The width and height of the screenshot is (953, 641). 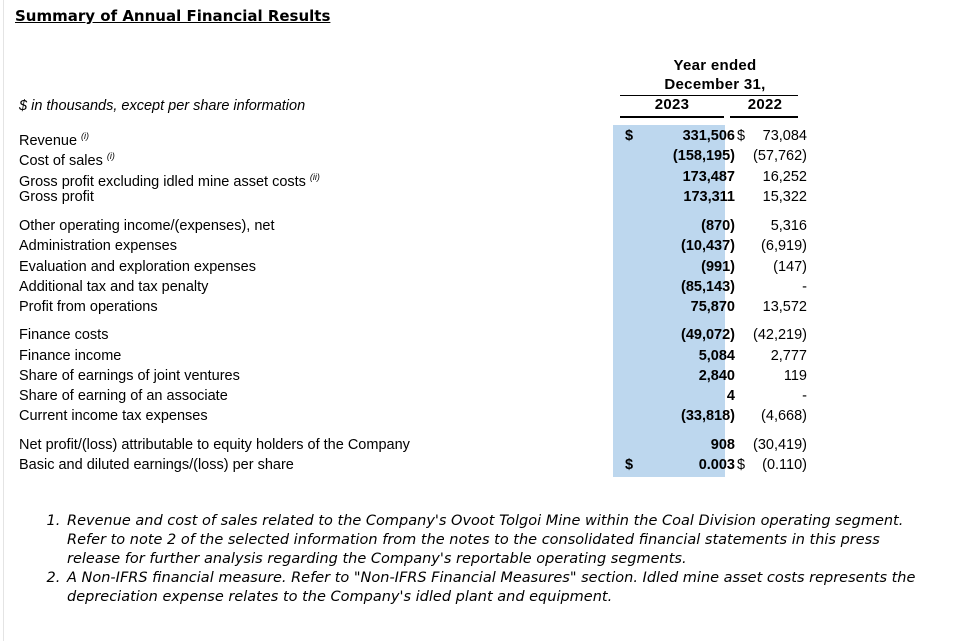 What do you see at coordinates (715, 65) in the screenshot?
I see `header-year-ended: Year ended` at bounding box center [715, 65].